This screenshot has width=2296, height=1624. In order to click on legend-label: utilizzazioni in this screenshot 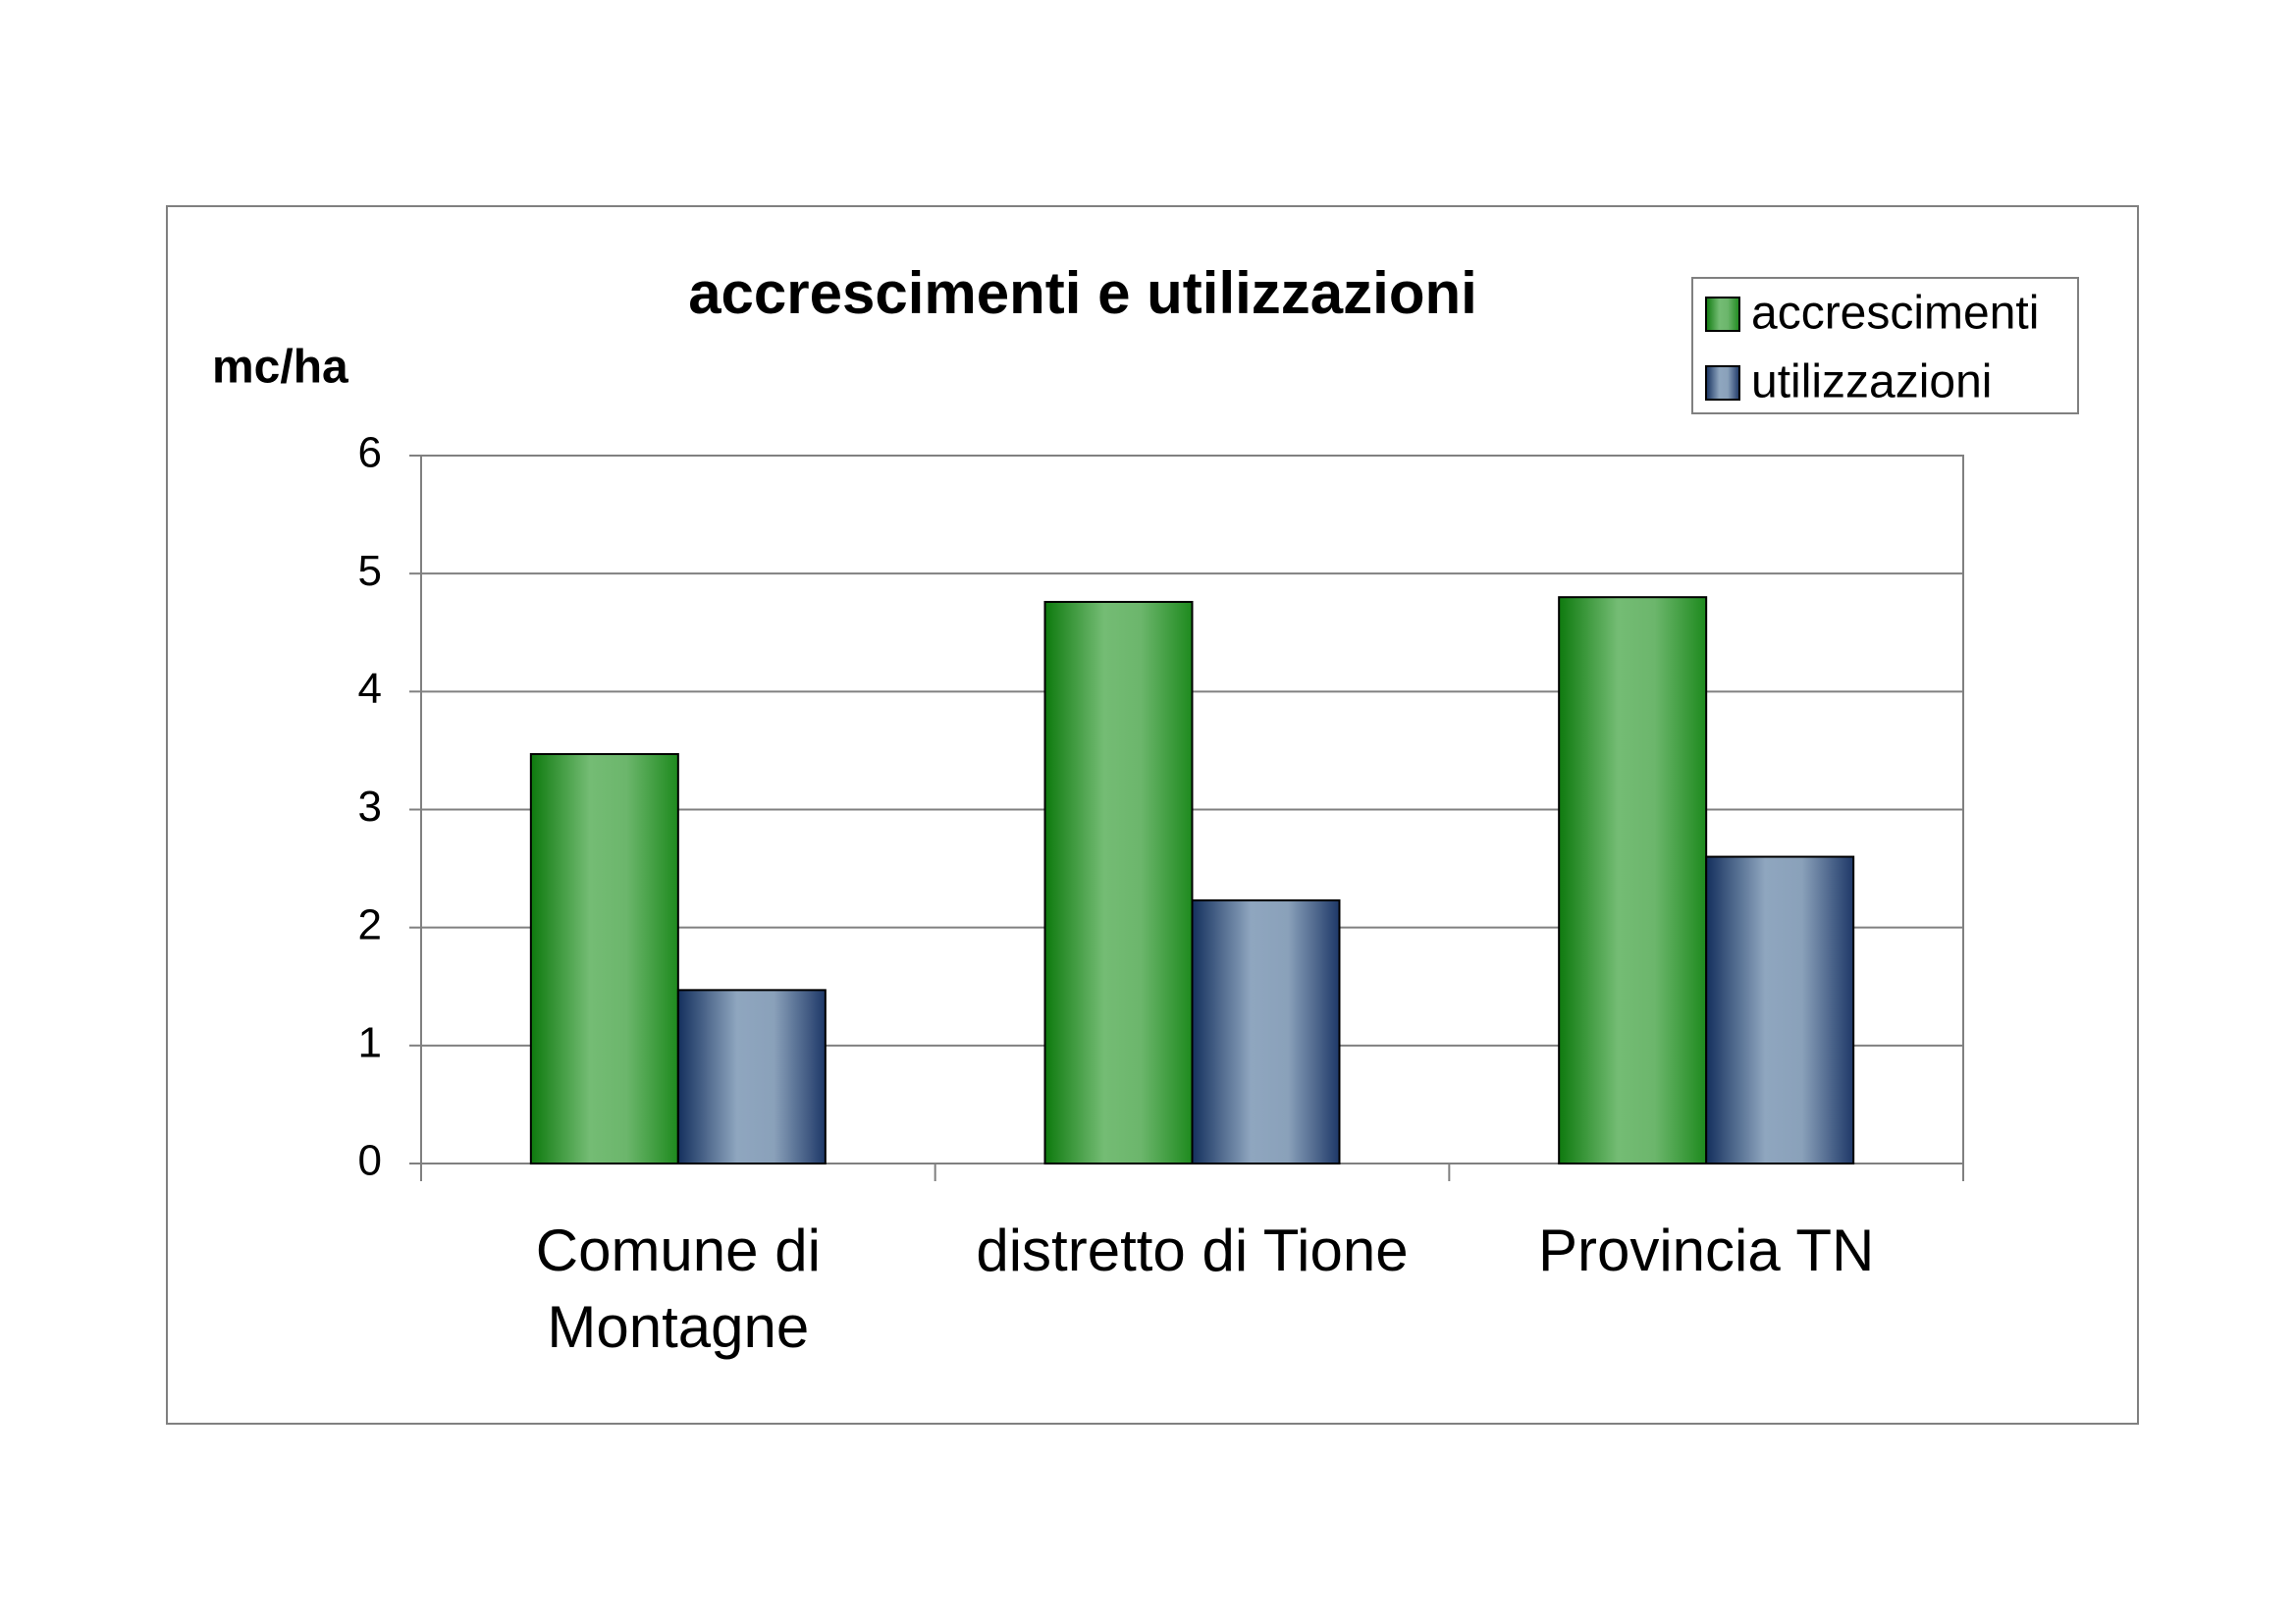, I will do `click(1872, 382)`.